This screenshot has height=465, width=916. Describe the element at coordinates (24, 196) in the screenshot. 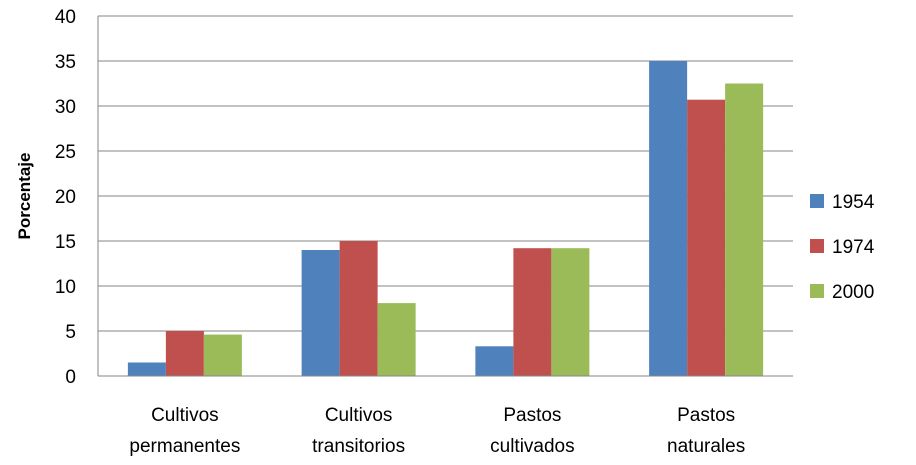

I see `y-axis-label: Porcentaje` at that location.